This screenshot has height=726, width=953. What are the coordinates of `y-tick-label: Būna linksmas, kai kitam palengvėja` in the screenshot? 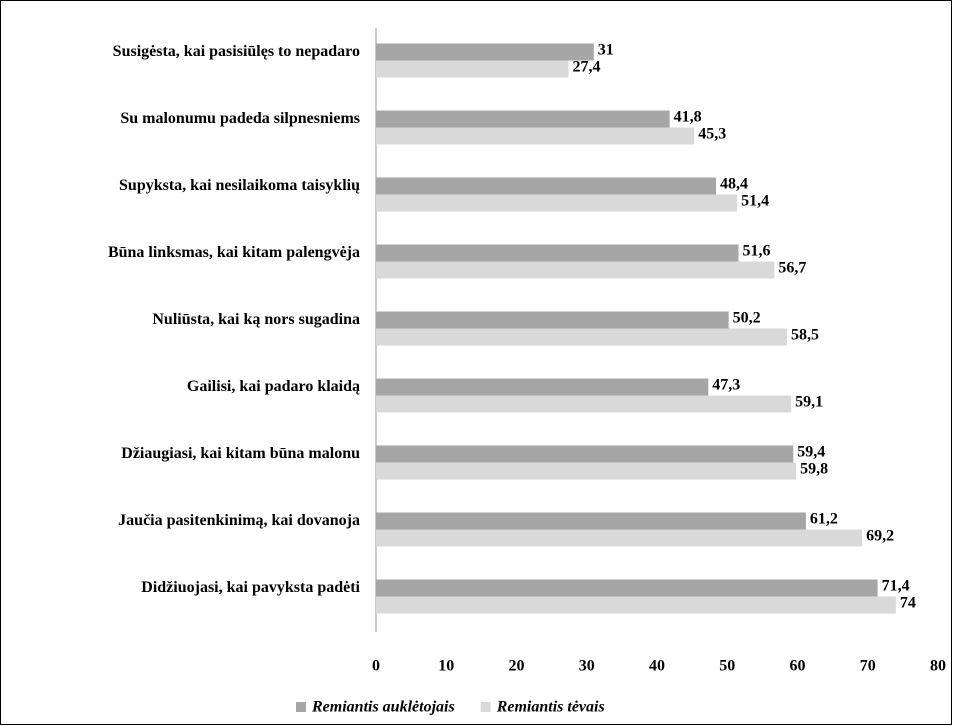 It's located at (234, 252).